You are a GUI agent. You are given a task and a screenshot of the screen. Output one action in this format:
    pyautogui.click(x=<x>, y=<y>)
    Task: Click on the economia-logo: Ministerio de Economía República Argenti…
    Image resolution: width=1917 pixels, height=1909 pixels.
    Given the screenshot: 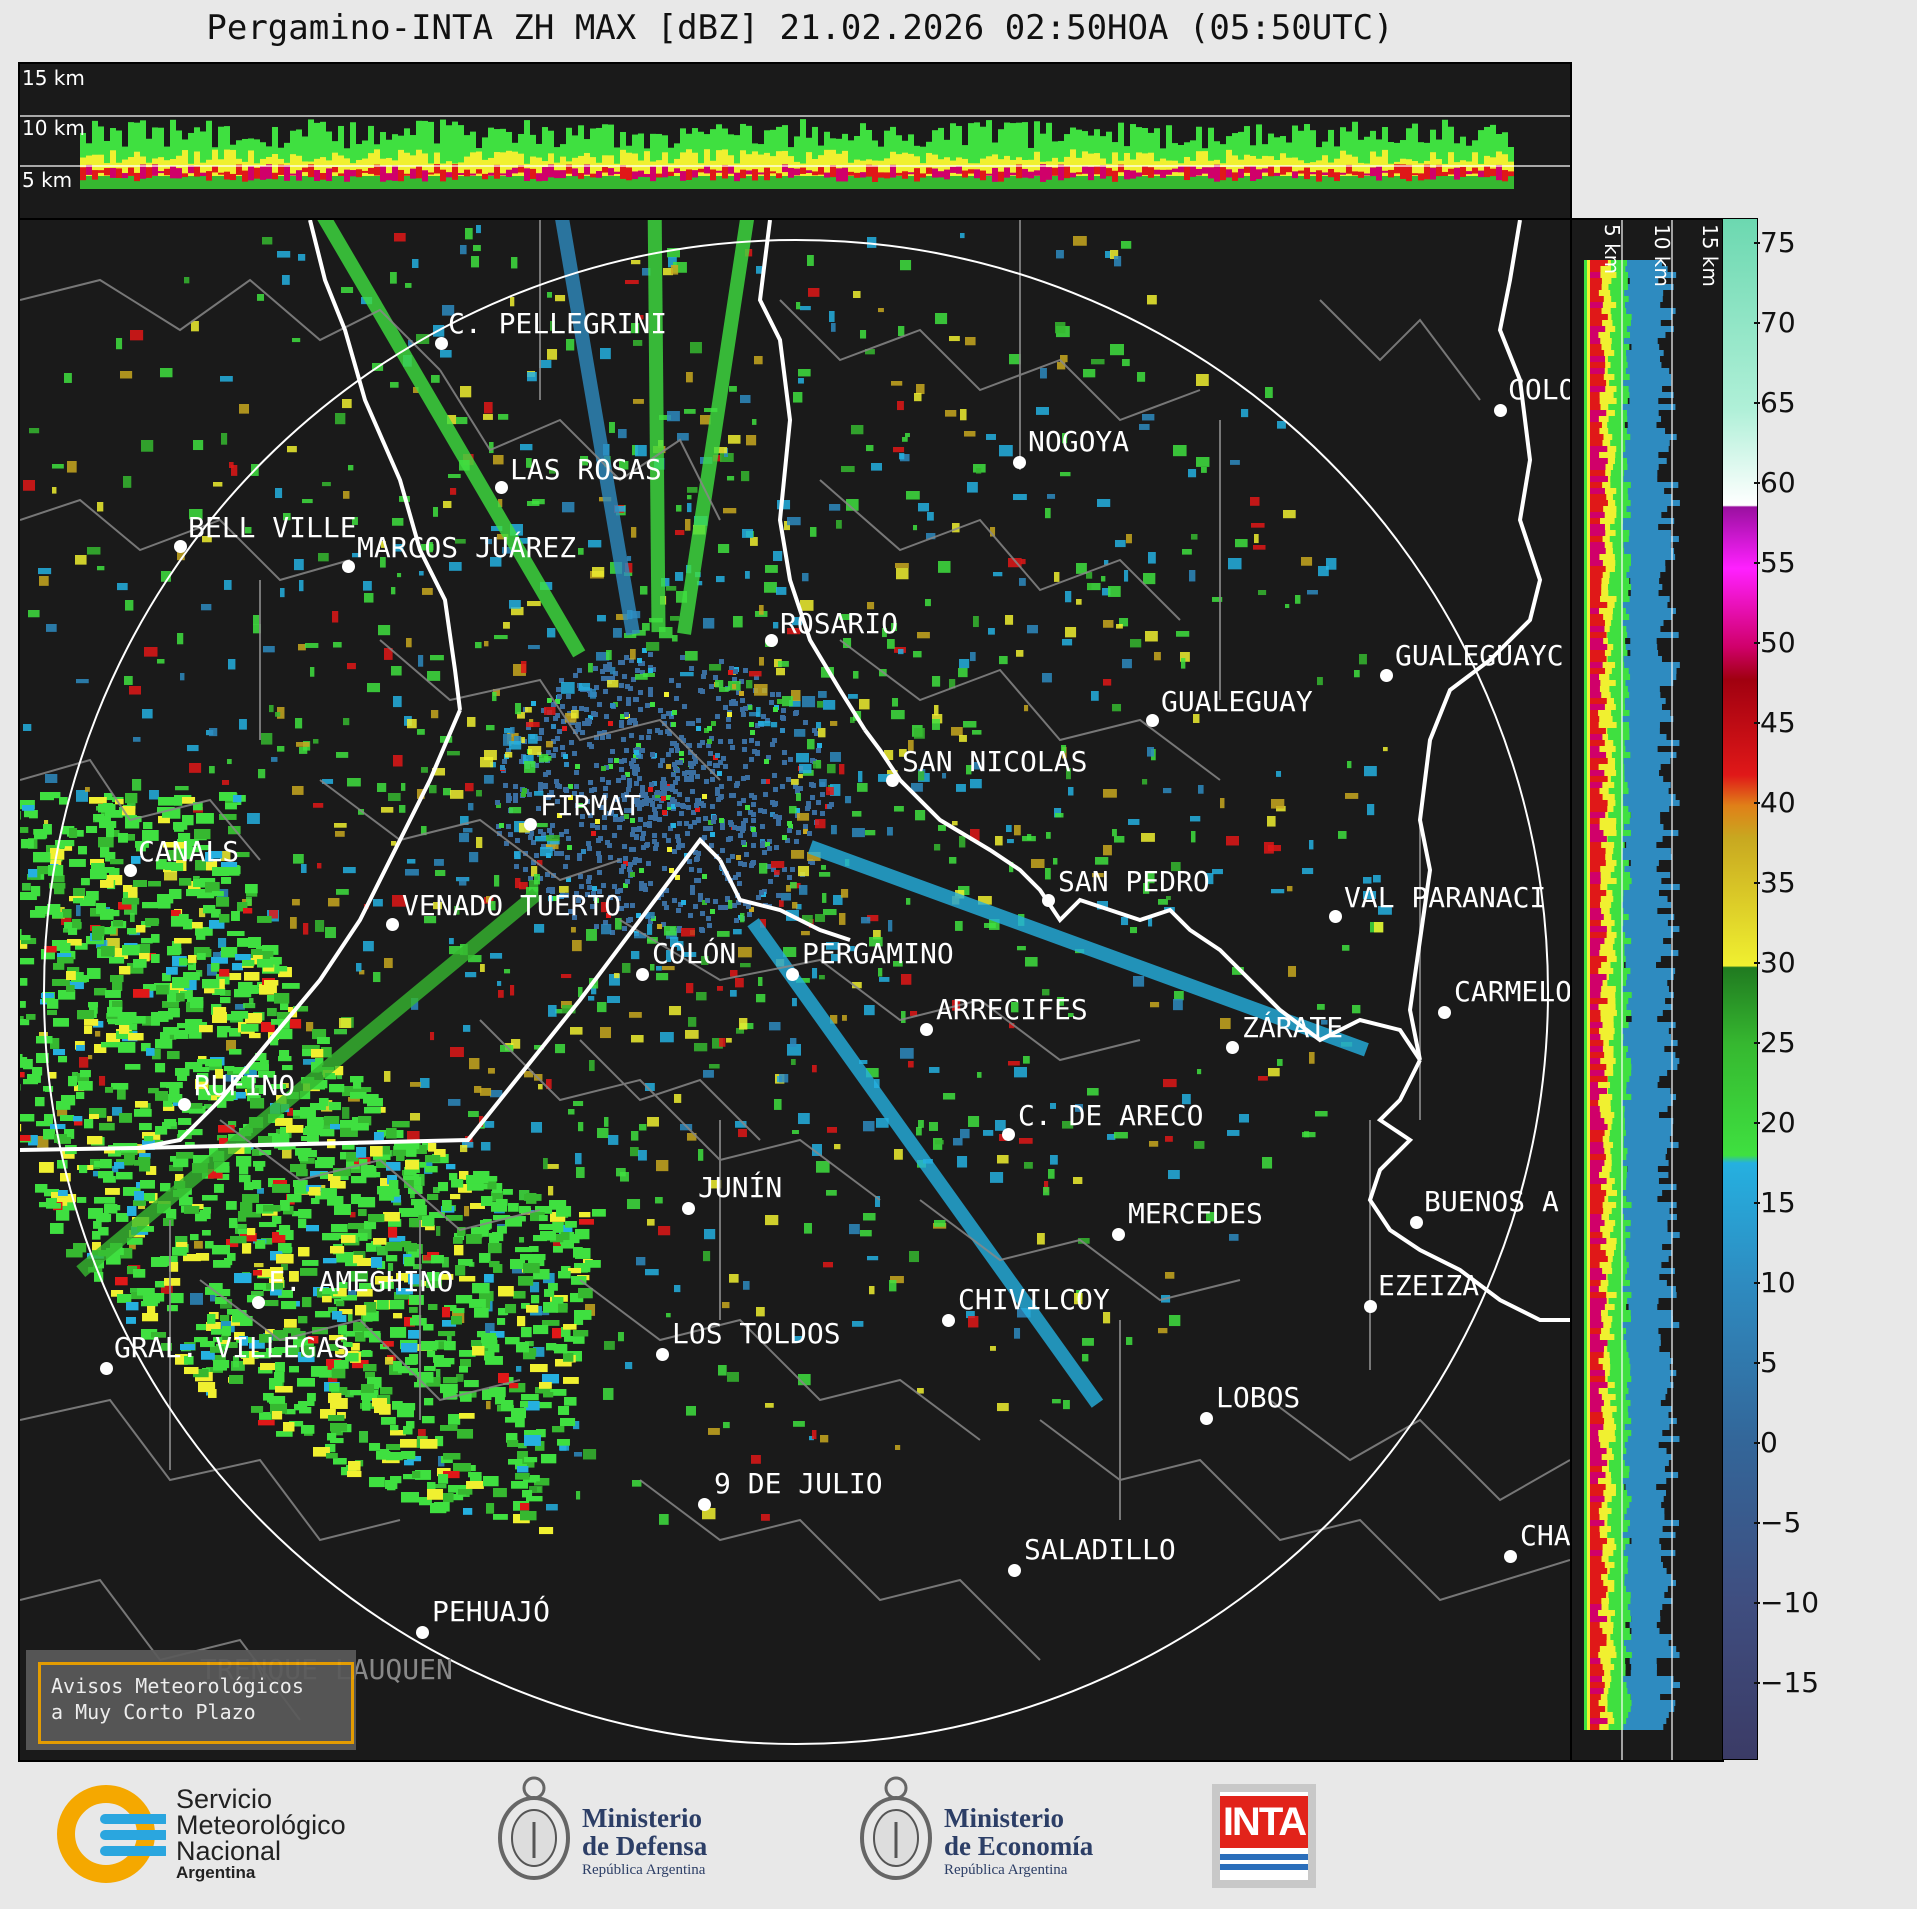 What is the action you would take?
    pyautogui.click(x=996, y=1834)
    